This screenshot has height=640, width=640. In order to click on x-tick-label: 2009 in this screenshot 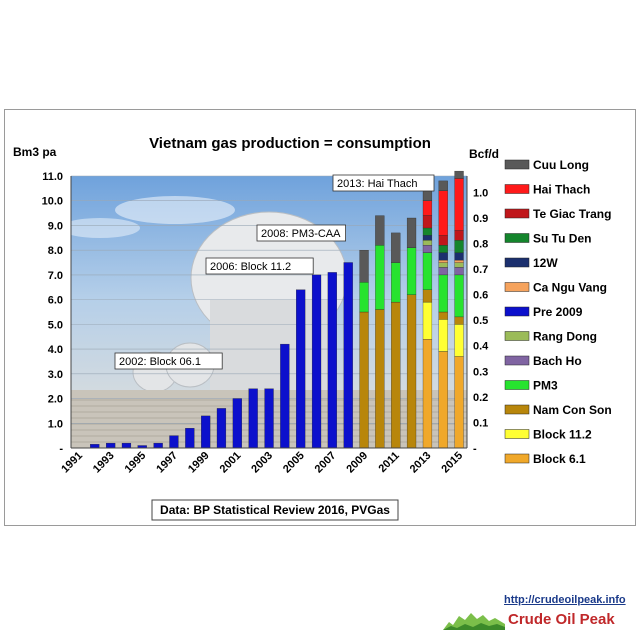, I will do `click(357, 463)`.